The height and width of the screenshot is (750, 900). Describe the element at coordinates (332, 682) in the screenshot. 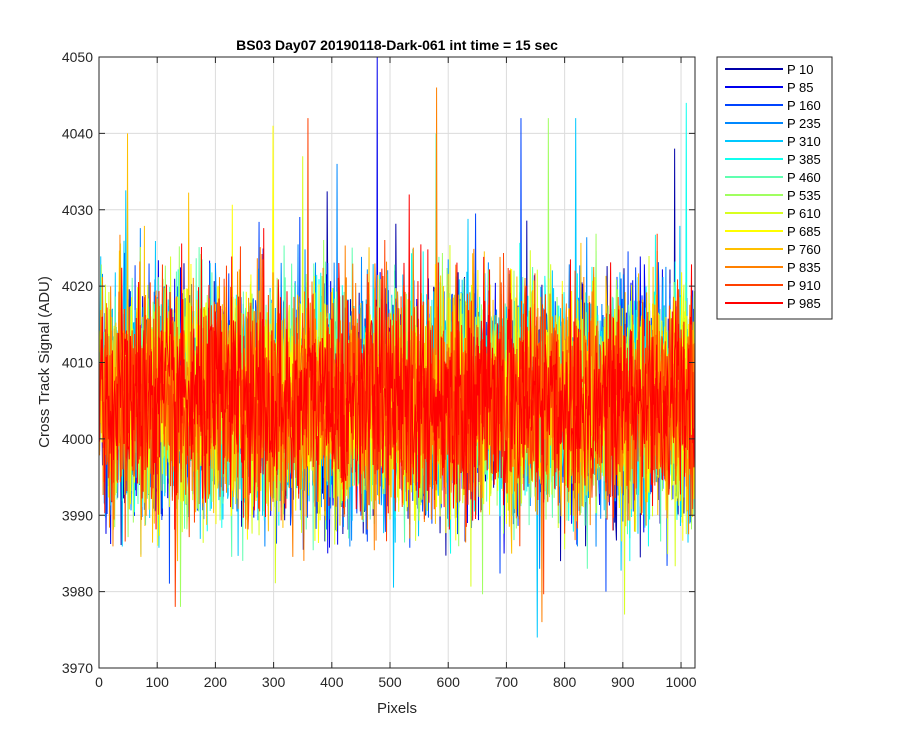

I see `x-tick-label: 400` at that location.